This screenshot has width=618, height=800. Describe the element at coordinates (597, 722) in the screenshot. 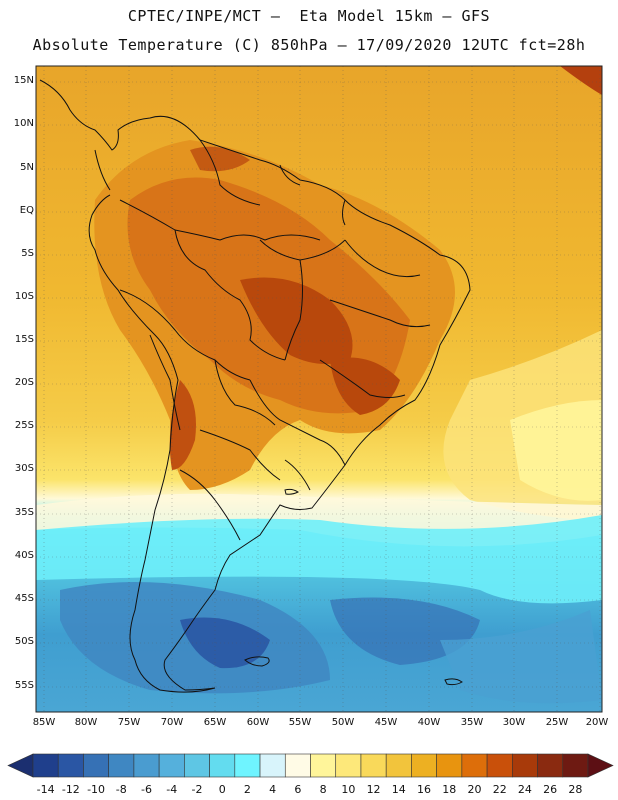

I see `lon-label: 20W` at that location.